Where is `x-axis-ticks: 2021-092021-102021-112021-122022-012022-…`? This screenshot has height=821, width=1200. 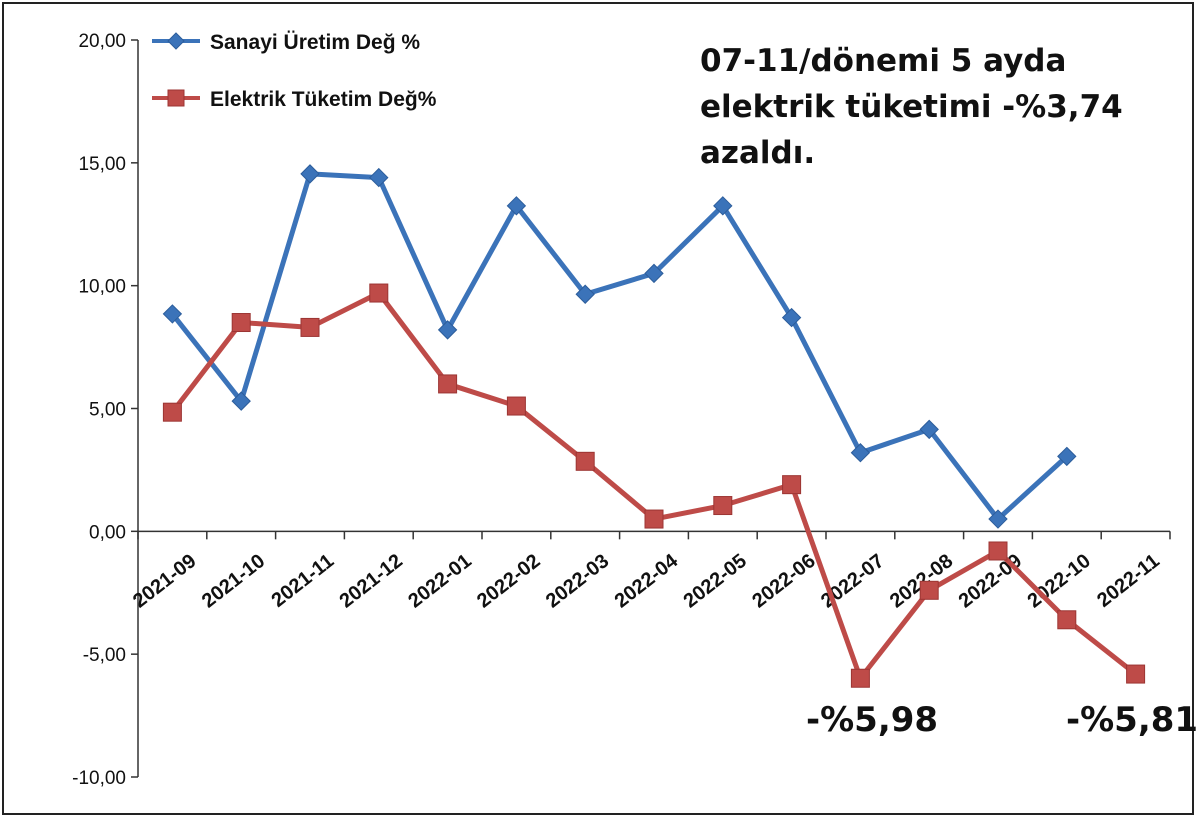 x-axis-ticks: 2021-092021-102021-112021-122022-012022-… is located at coordinates (650, 572).